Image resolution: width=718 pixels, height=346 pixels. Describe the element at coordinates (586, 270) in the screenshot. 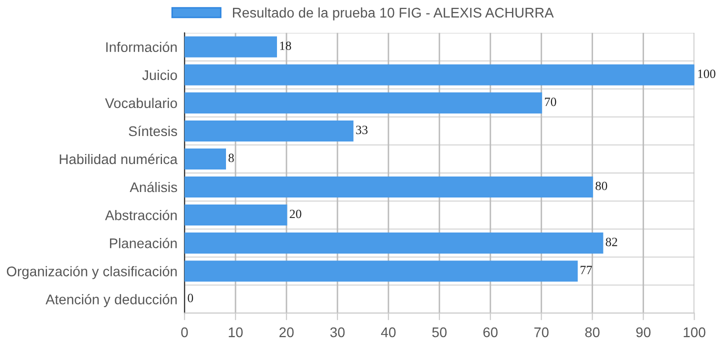

I see `data-label: 77` at that location.